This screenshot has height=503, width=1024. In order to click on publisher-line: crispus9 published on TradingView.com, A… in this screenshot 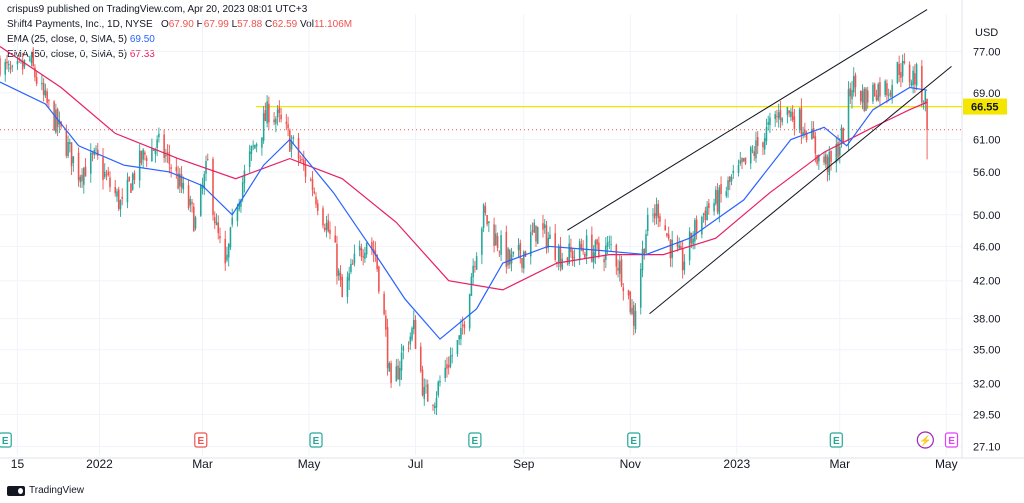, I will do `click(157, 10)`.